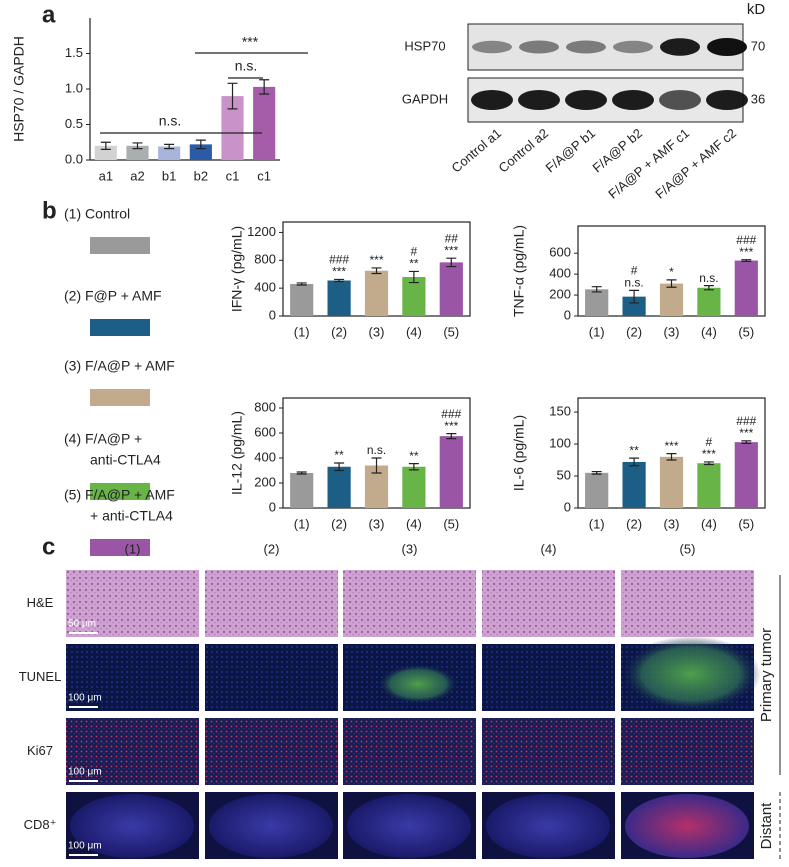 The image size is (789, 867). I want to click on group-label: Distant, so click(766, 826).